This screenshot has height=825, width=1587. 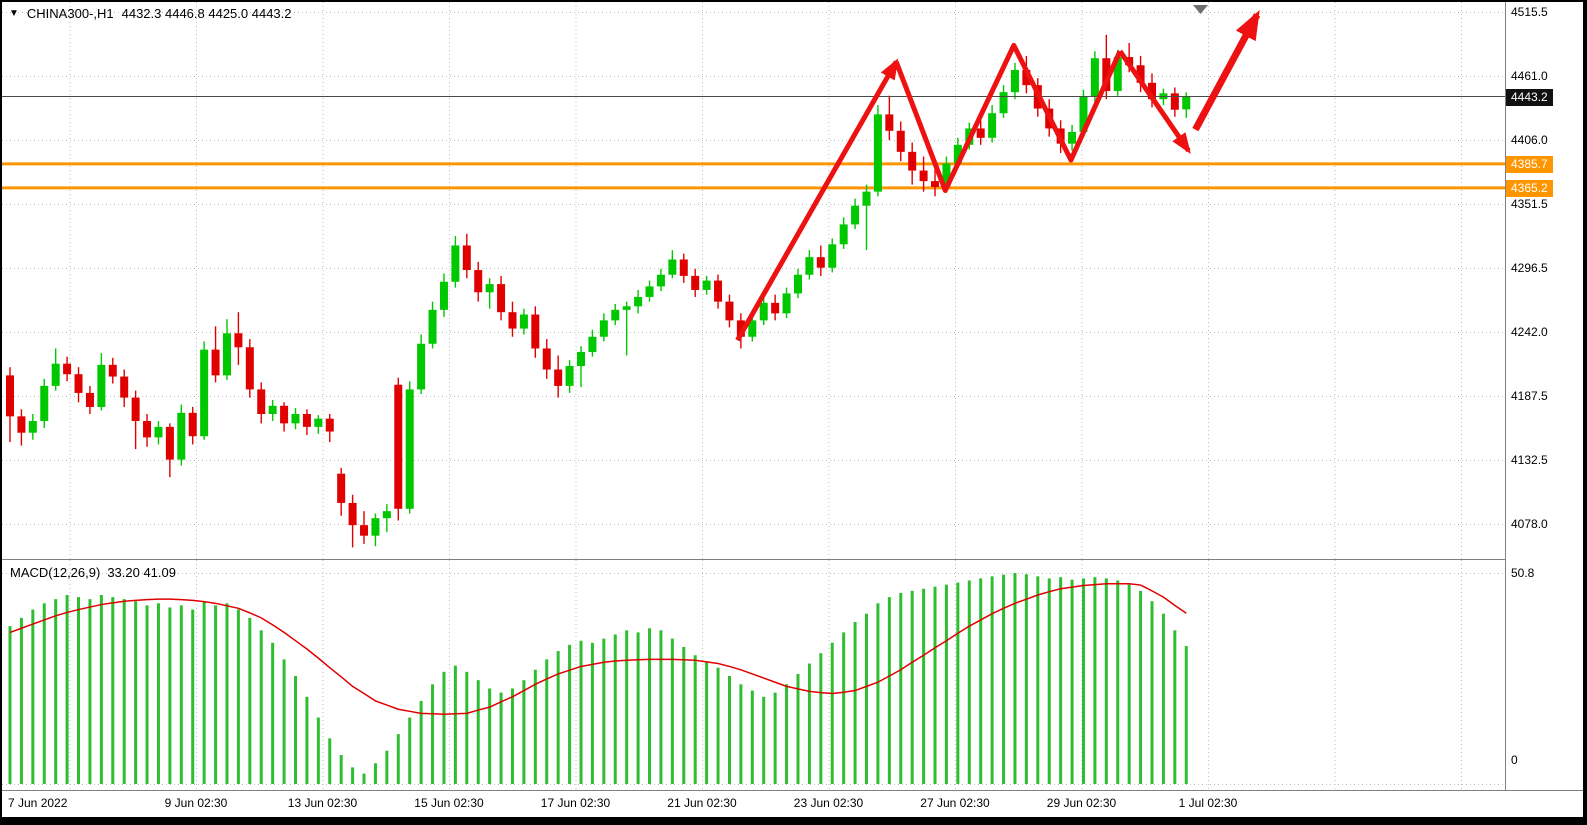 I want to click on symbol-dropdown-icon: ▼, so click(x=14, y=13).